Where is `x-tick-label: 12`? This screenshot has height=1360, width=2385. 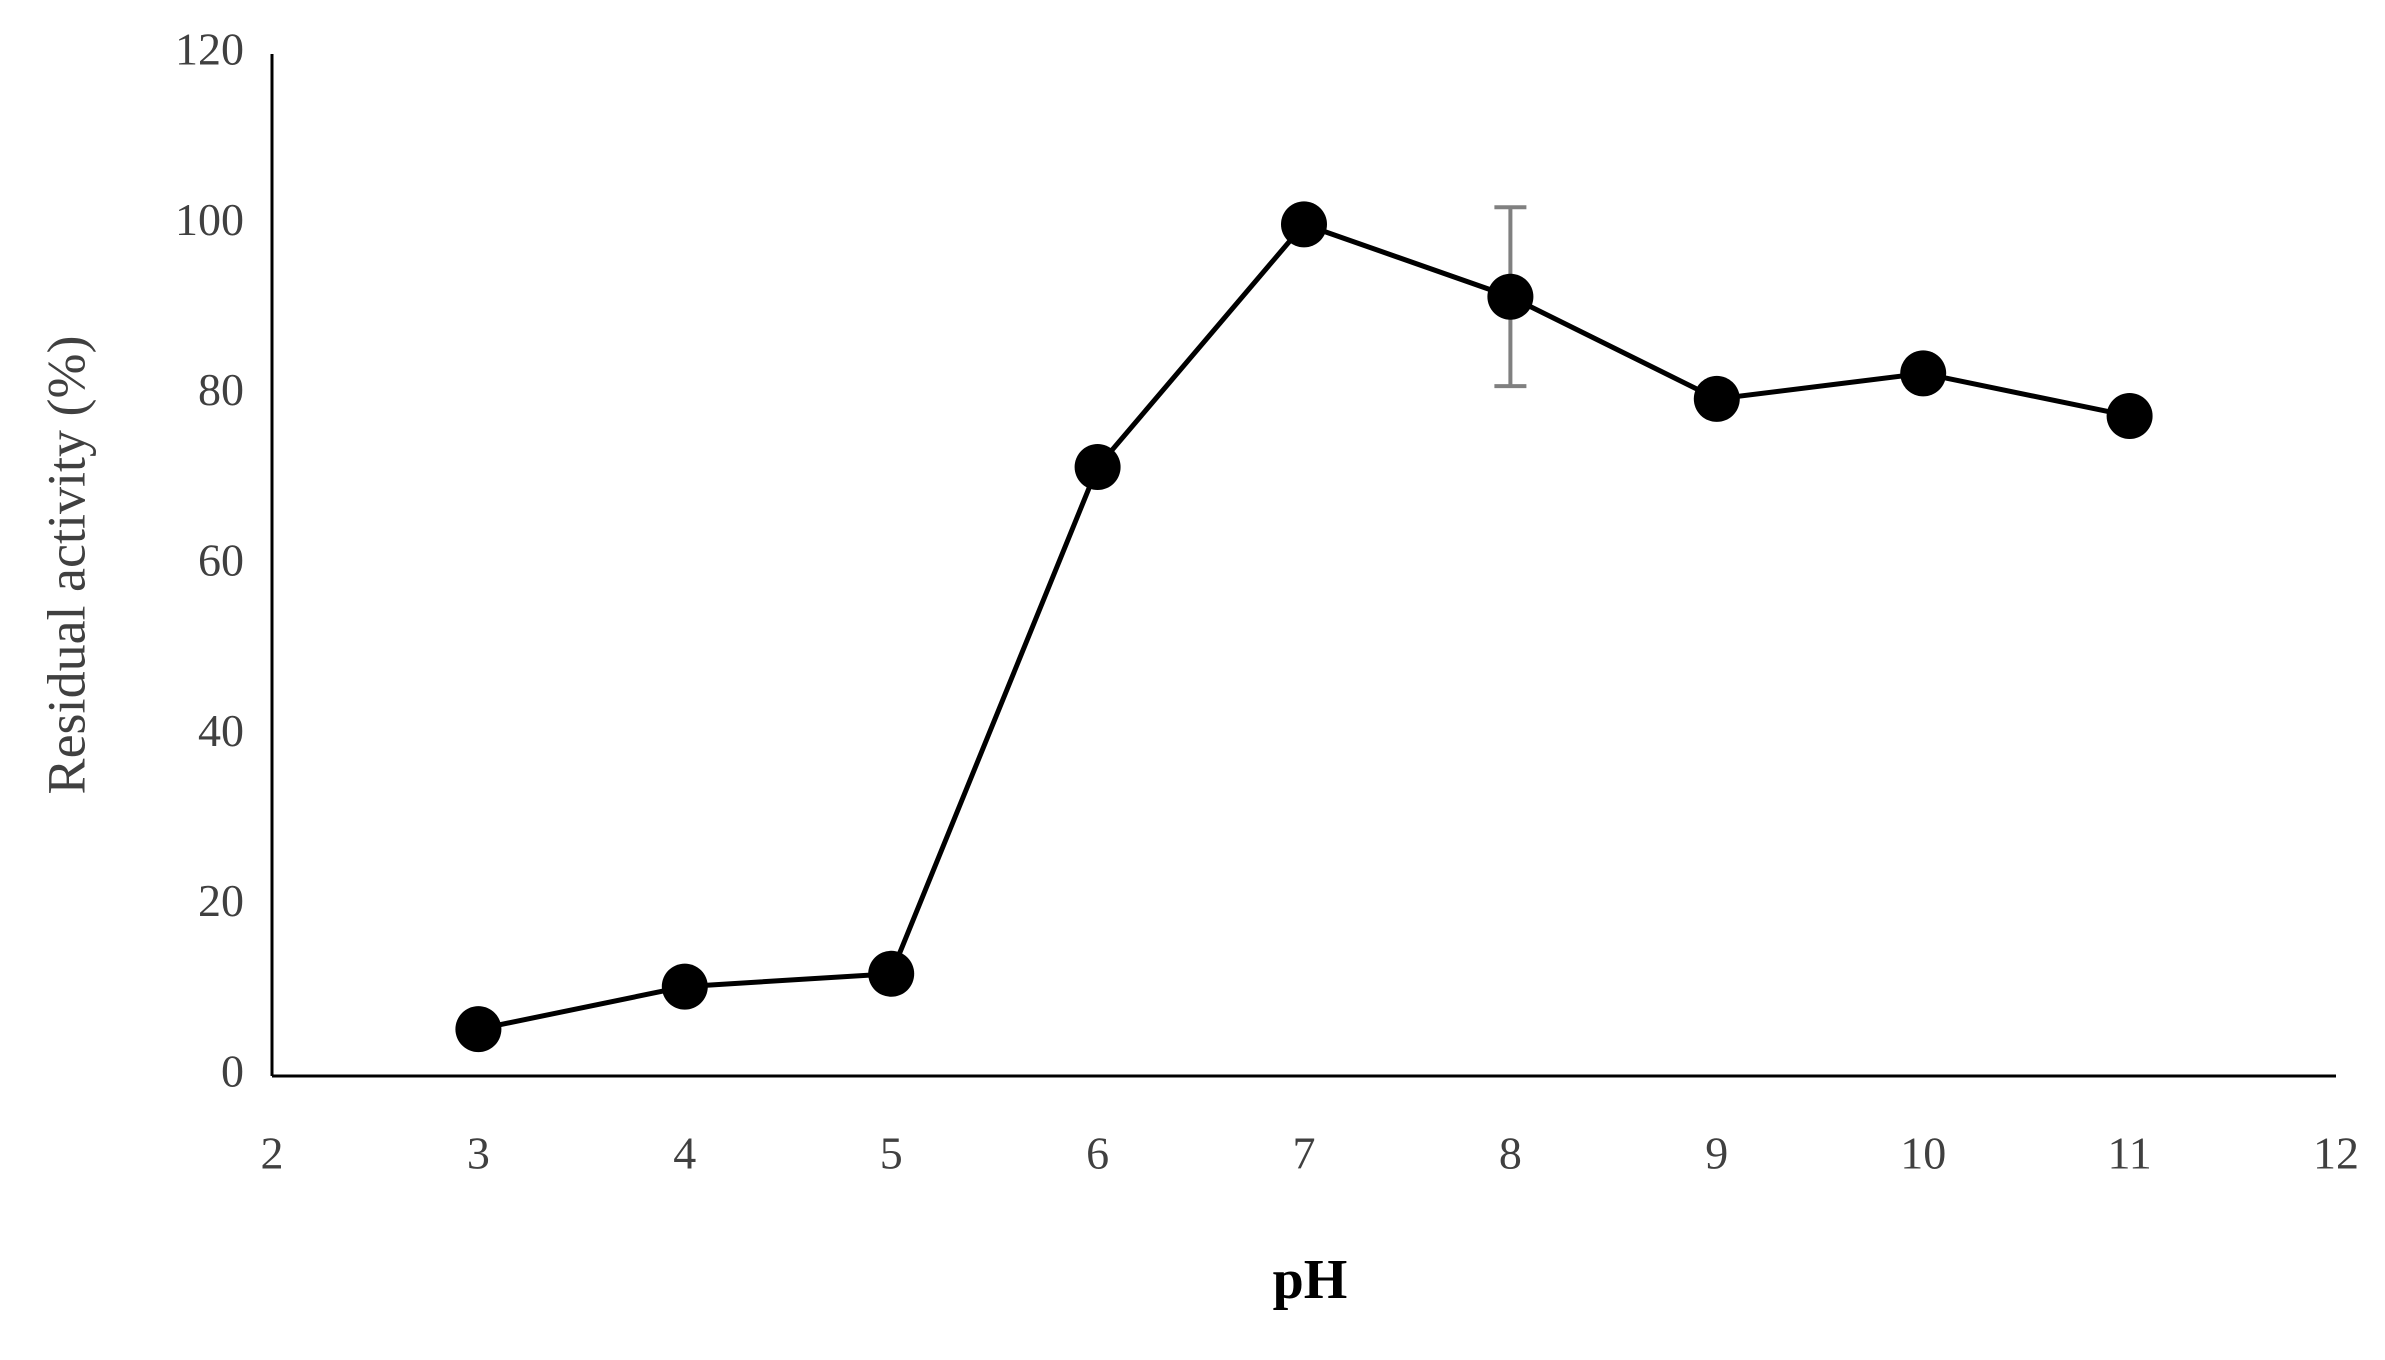
x-tick-label: 12 is located at coordinates (2336, 1153).